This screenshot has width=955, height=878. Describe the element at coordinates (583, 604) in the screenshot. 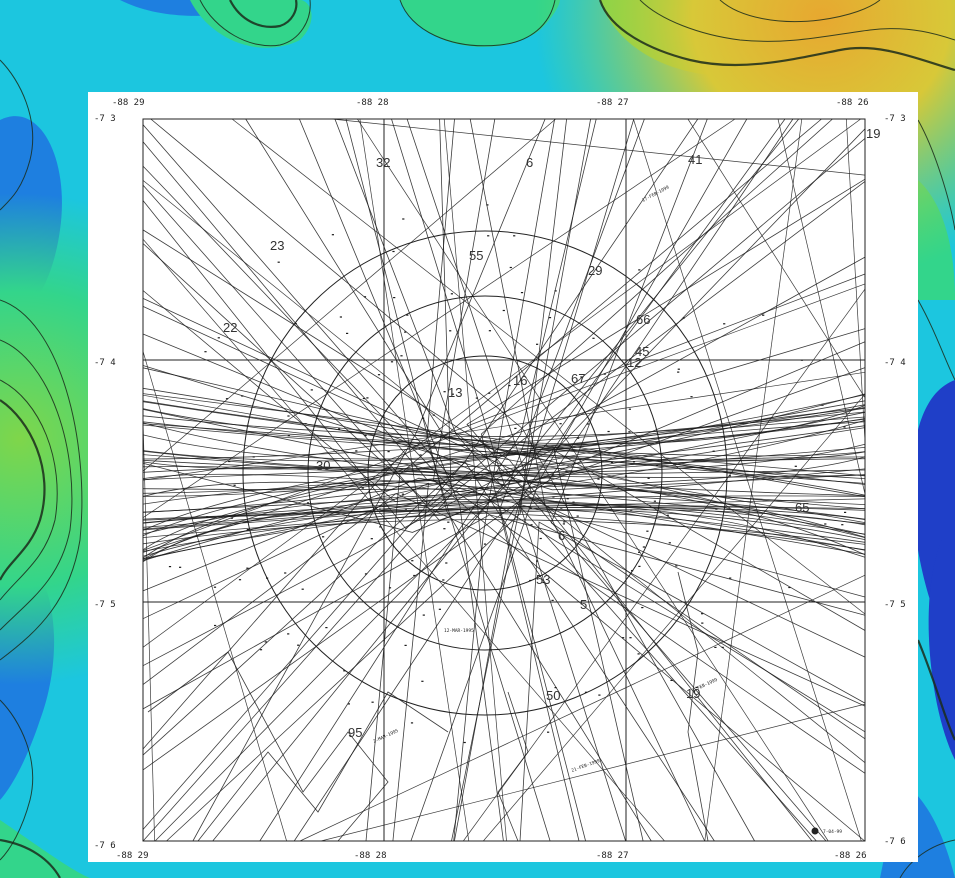

I see `track-number: 5` at that location.